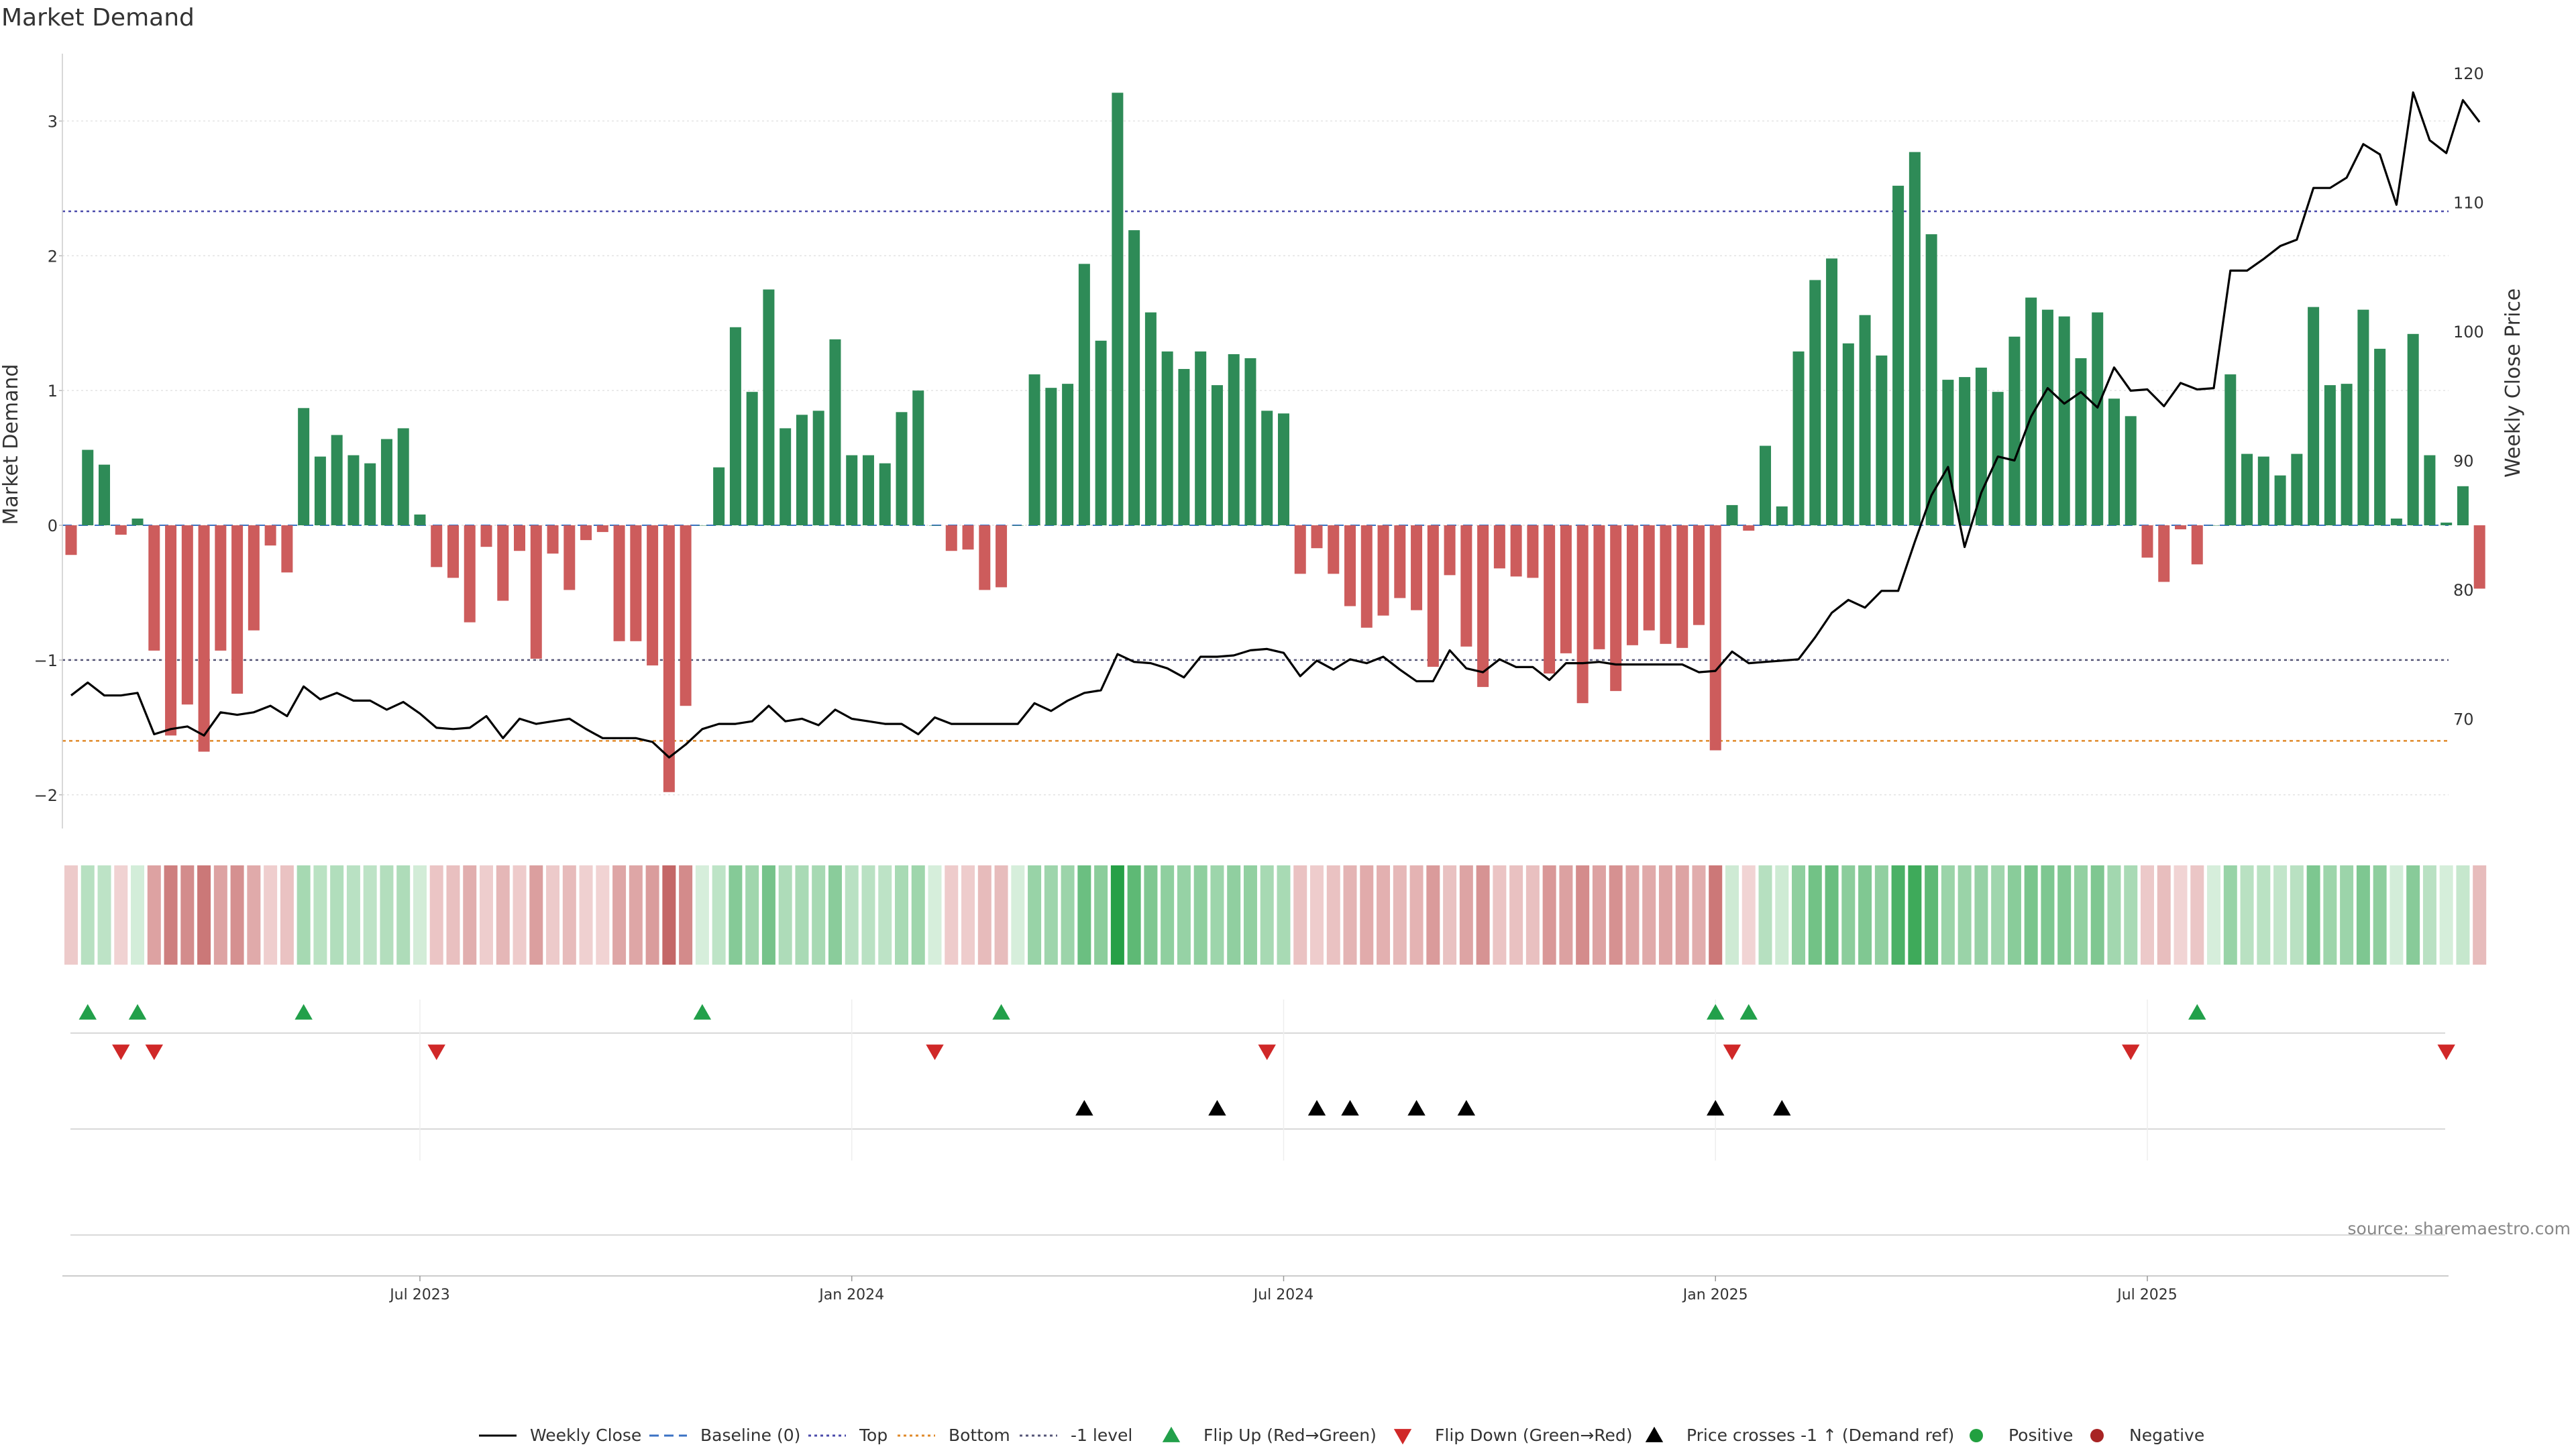 This screenshot has height=1449, width=2576. Describe the element at coordinates (979, 1435) in the screenshot. I see `legend-label: Bottom` at that location.